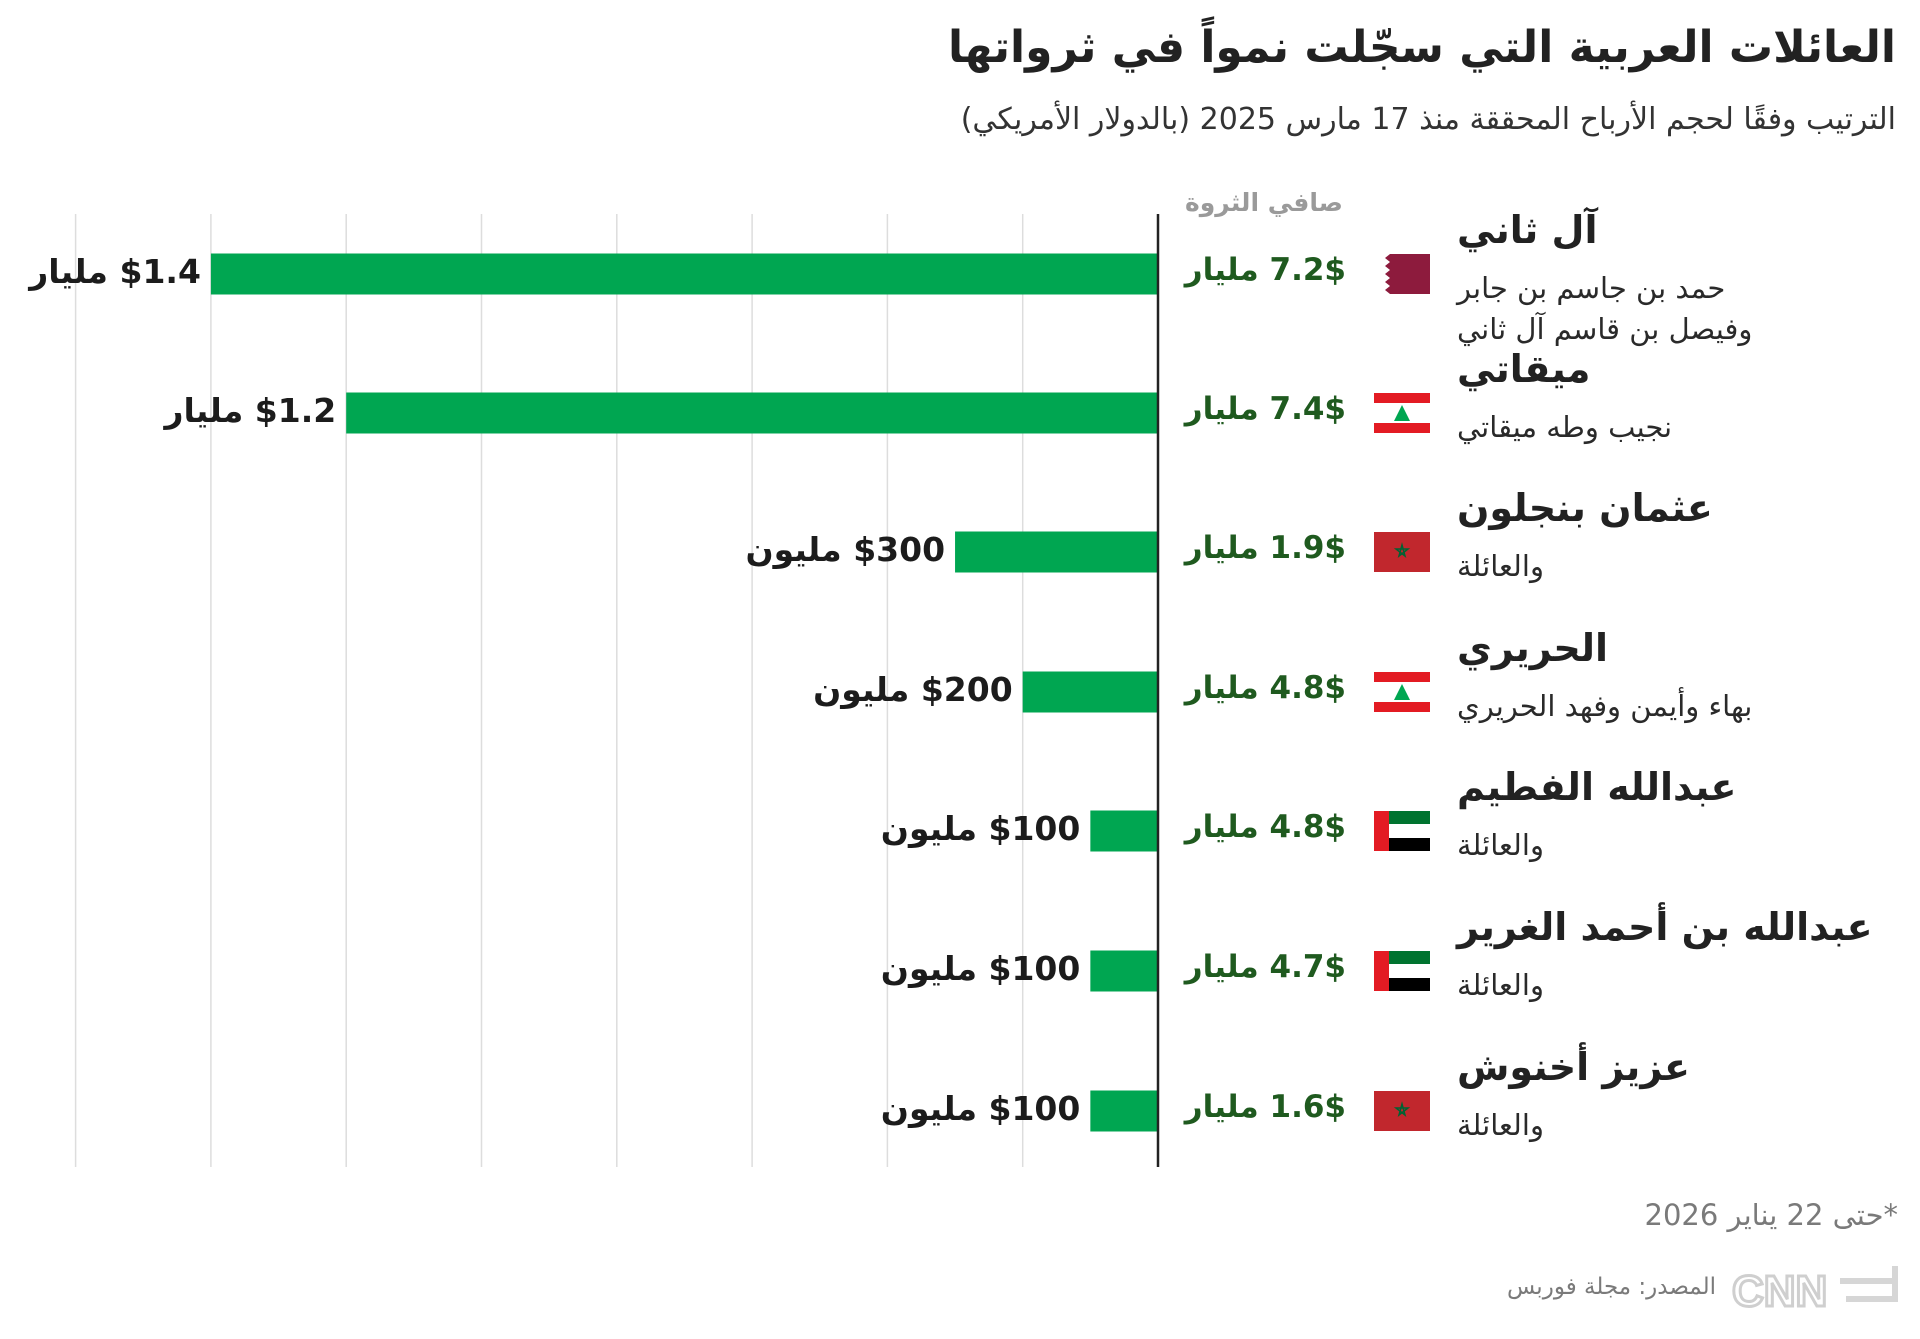 This screenshot has height=1339, width=1920. What do you see at coordinates (913, 689) in the screenshot?
I see `gain-label: $200 مليون` at bounding box center [913, 689].